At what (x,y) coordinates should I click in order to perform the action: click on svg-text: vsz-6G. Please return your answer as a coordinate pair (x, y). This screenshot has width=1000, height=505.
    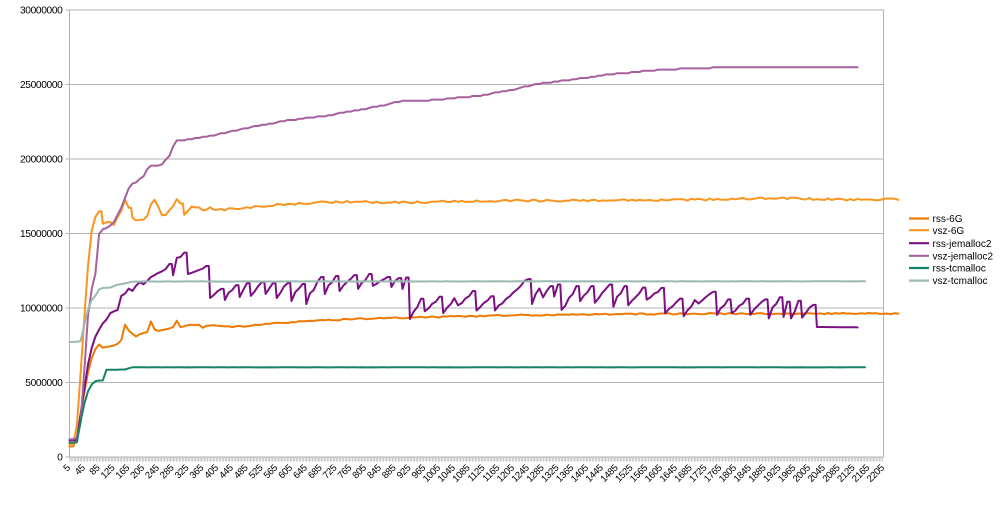
    Looking at the image, I should click on (949, 231).